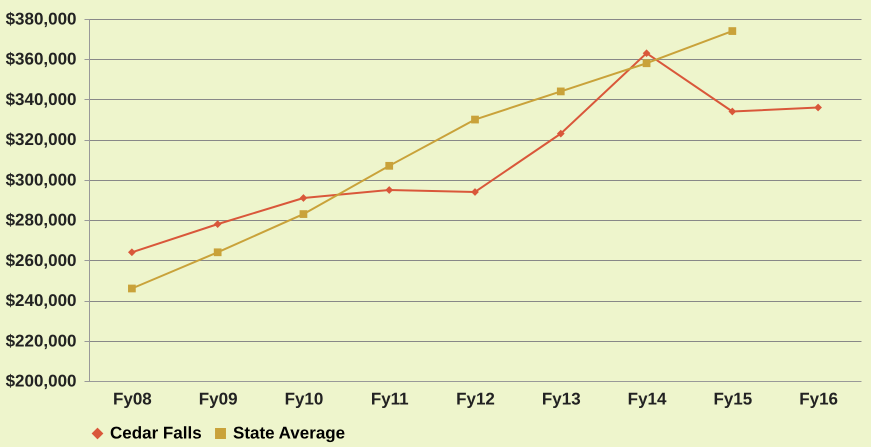  What do you see at coordinates (41, 180) in the screenshot?
I see `y-tick-label: $300,000` at bounding box center [41, 180].